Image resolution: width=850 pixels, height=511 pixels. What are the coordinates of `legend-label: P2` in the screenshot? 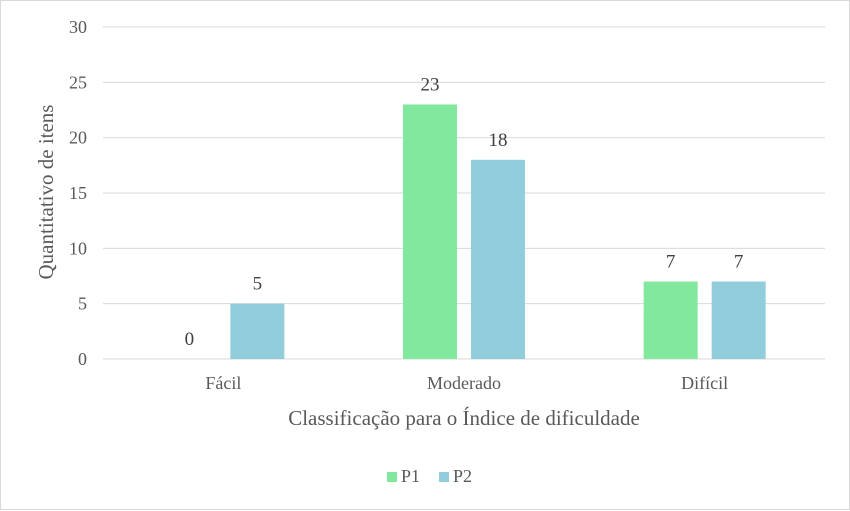 It's located at (462, 476).